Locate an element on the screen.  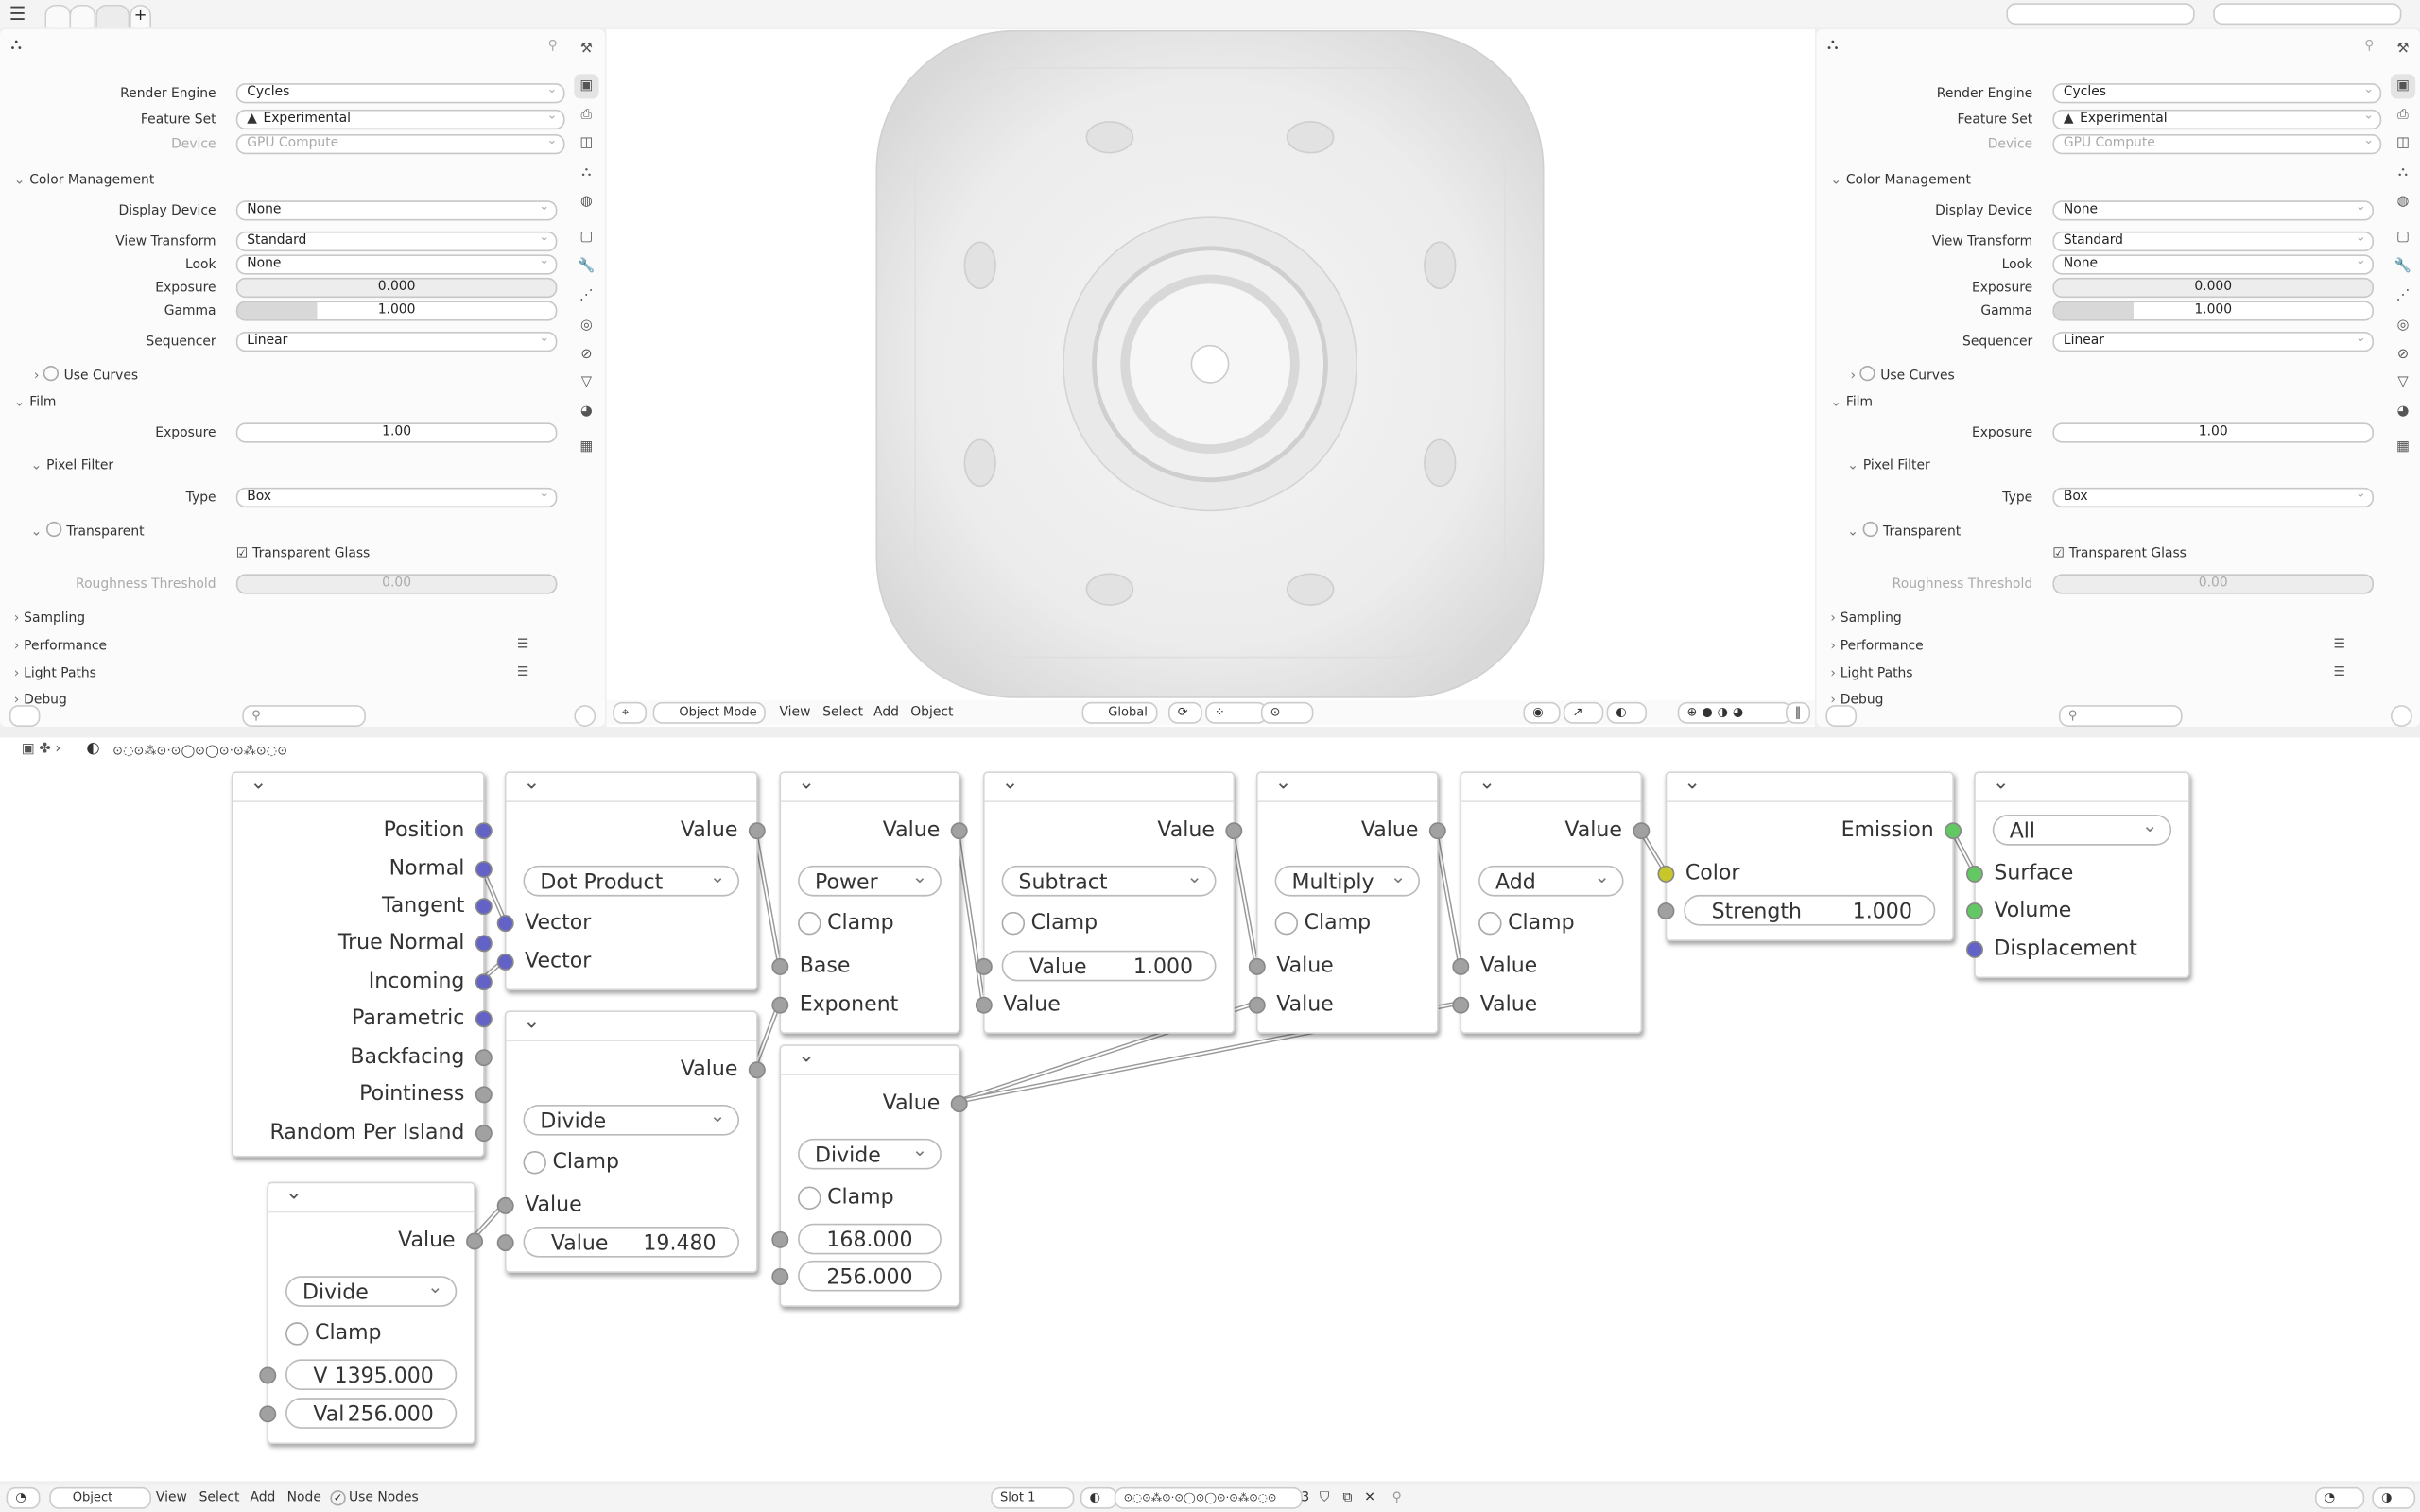
panel-pixel-filter: ⌄ Pixel Filter is located at coordinates (1888, 465).